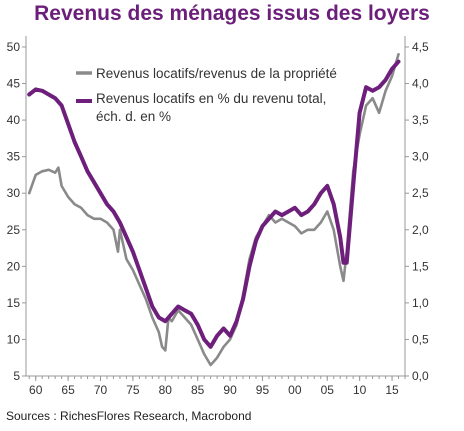  I want to click on y-right-tick-label: 4,0, so click(420, 84).